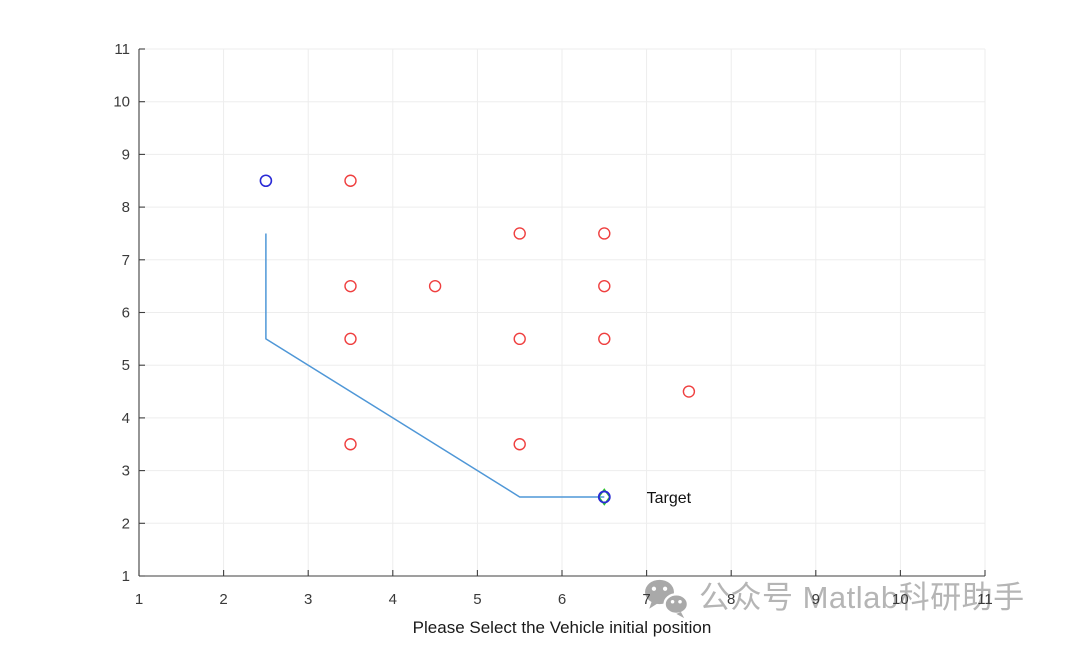  I want to click on x-tick-label: 1, so click(139, 599).